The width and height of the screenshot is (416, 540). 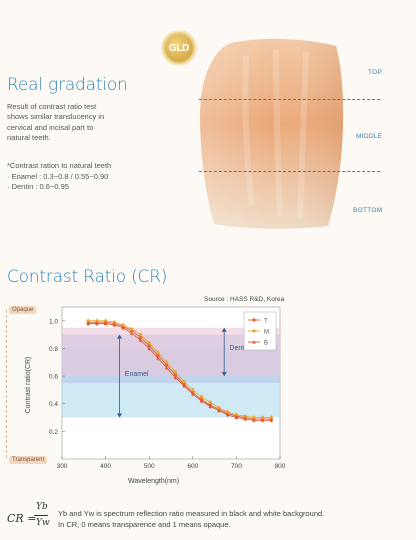 What do you see at coordinates (368, 210) in the screenshot?
I see `level-bottom-label: BOTTOM` at bounding box center [368, 210].